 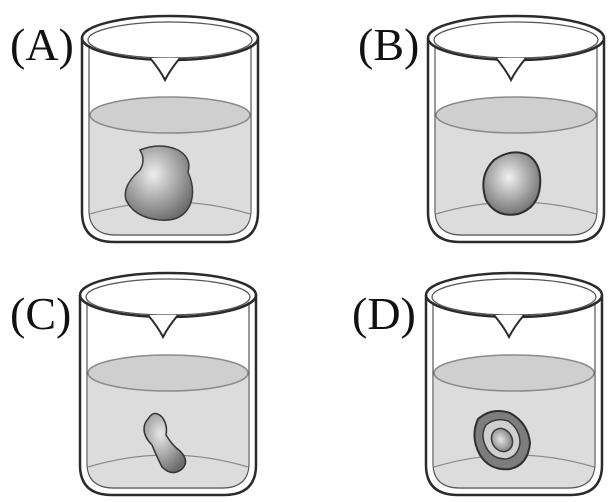 What do you see at coordinates (40, 314) in the screenshot?
I see `label-c: (C)` at bounding box center [40, 314].